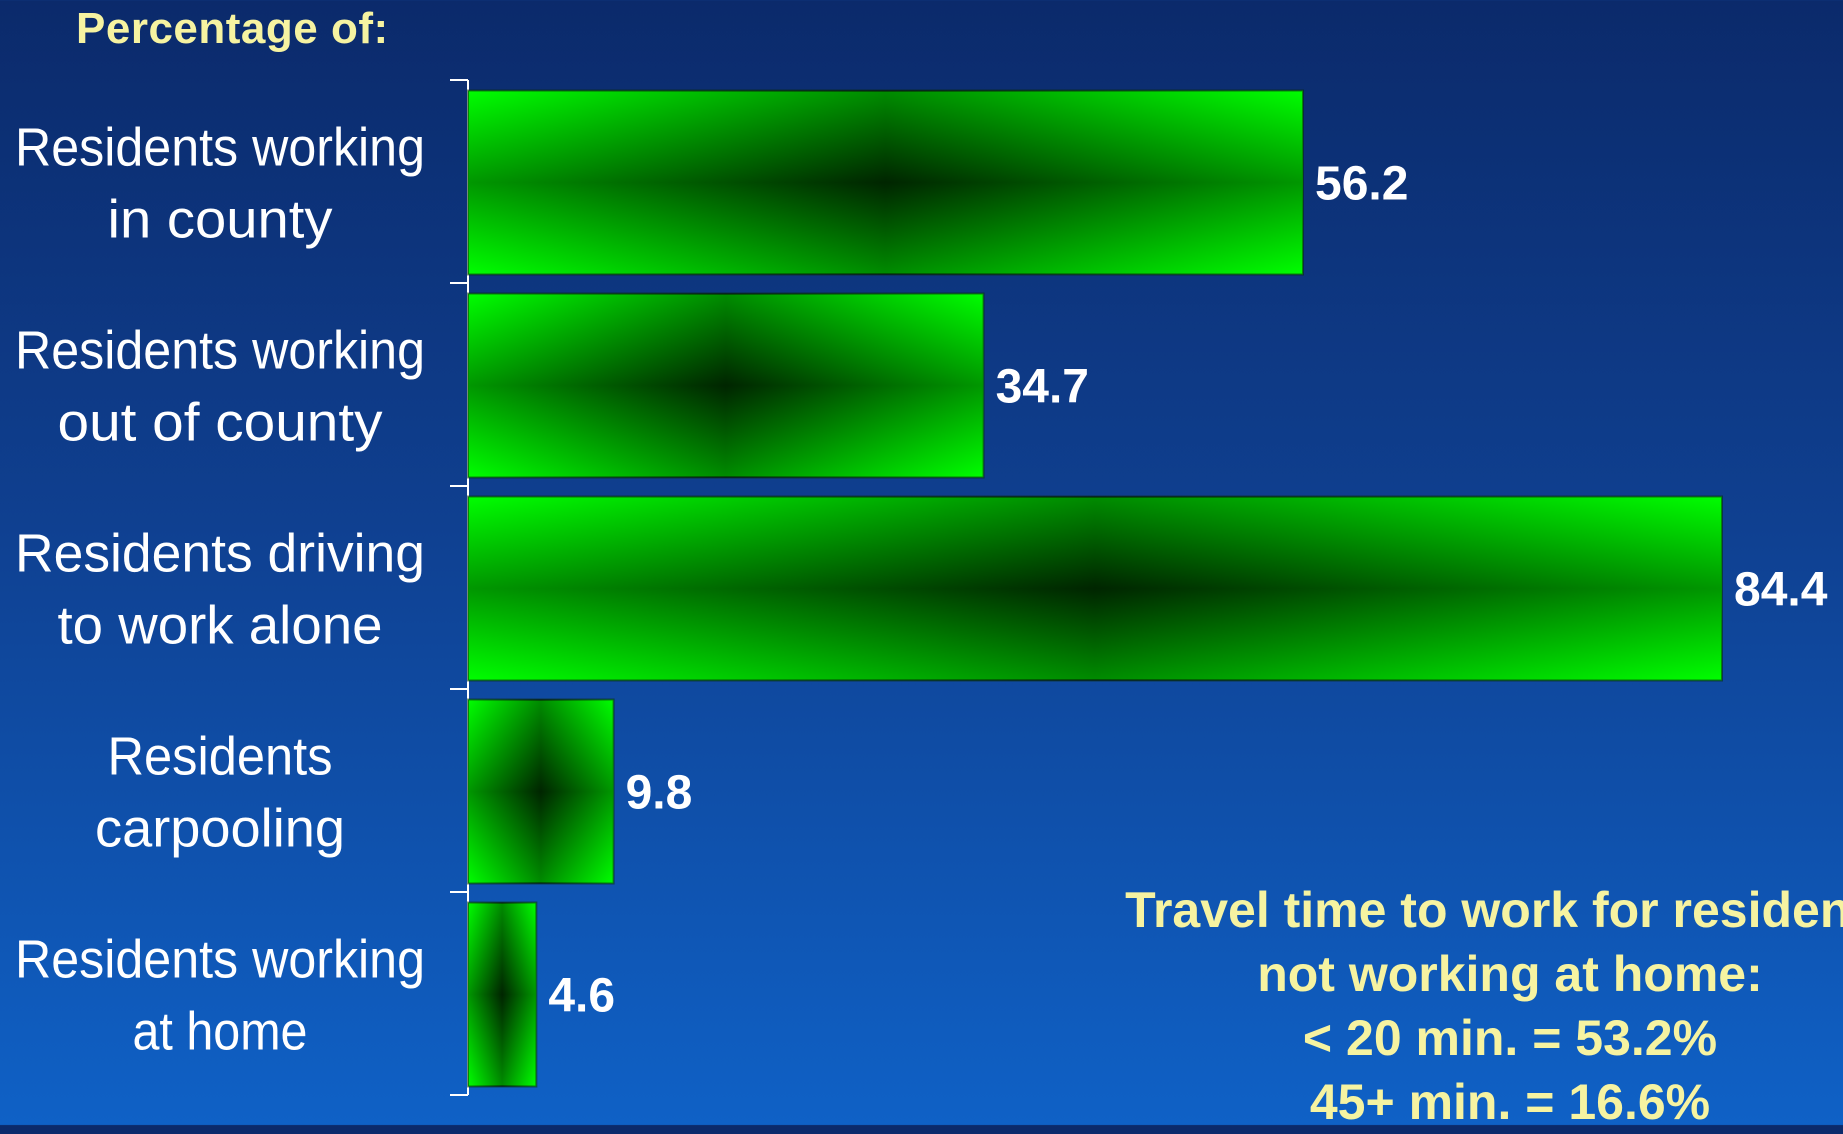 The width and height of the screenshot is (1843, 1134). Describe the element at coordinates (659, 793) in the screenshot. I see `value-label: 9.8` at that location.